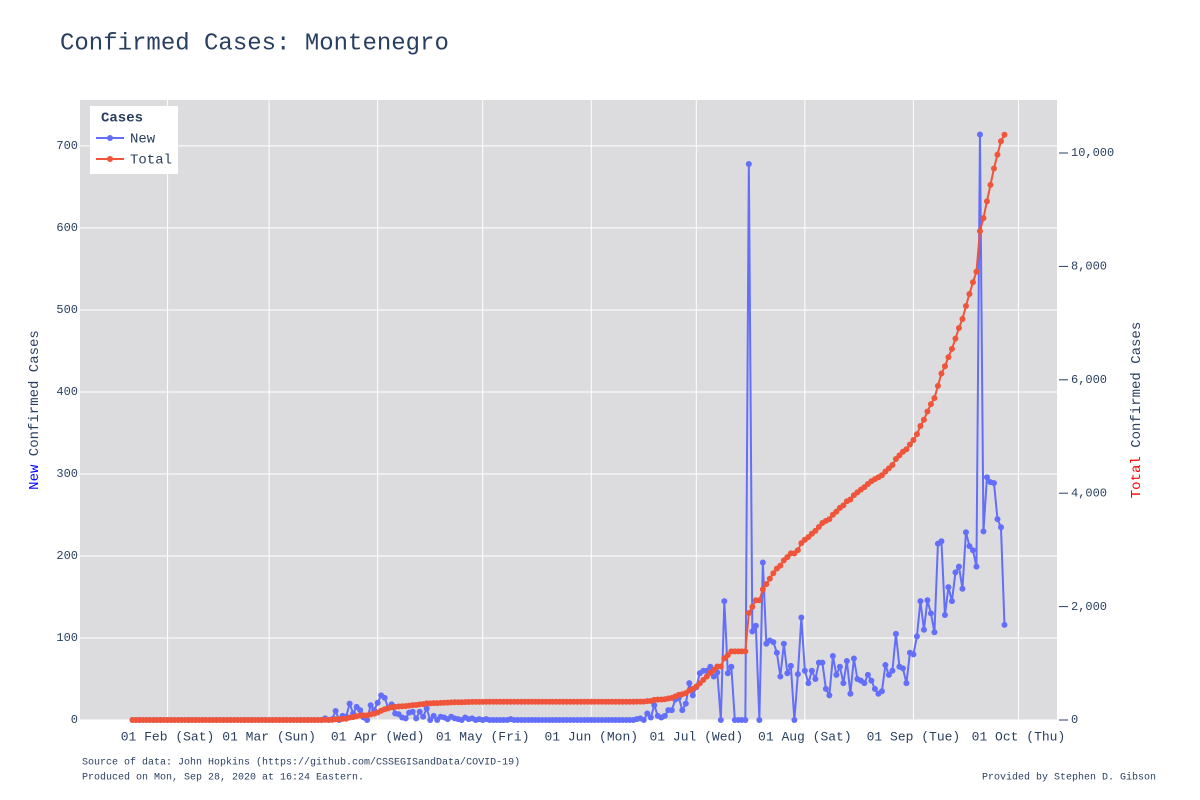 This screenshot has width=1200, height=800. Describe the element at coordinates (67, 146) in the screenshot. I see `y-tick-label: 700` at that location.